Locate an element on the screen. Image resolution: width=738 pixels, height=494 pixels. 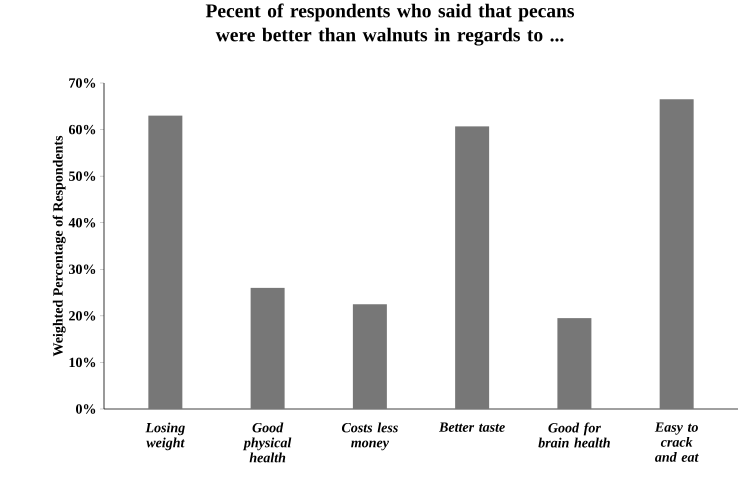
x-tick-label: Good for brain health is located at coordinates (574, 435).